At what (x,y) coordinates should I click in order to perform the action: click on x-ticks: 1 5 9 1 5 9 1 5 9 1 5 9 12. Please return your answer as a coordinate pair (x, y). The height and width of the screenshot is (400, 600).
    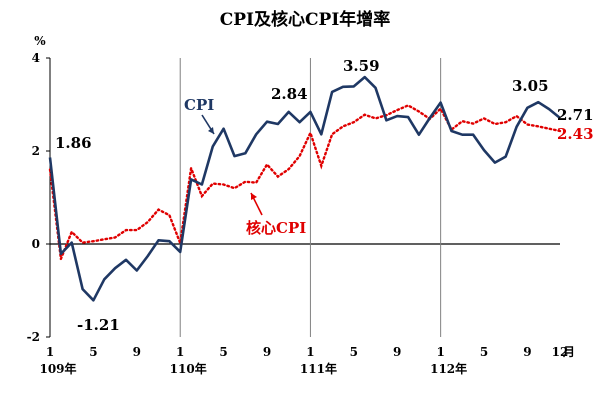
    Looking at the image, I should click on (307, 352).